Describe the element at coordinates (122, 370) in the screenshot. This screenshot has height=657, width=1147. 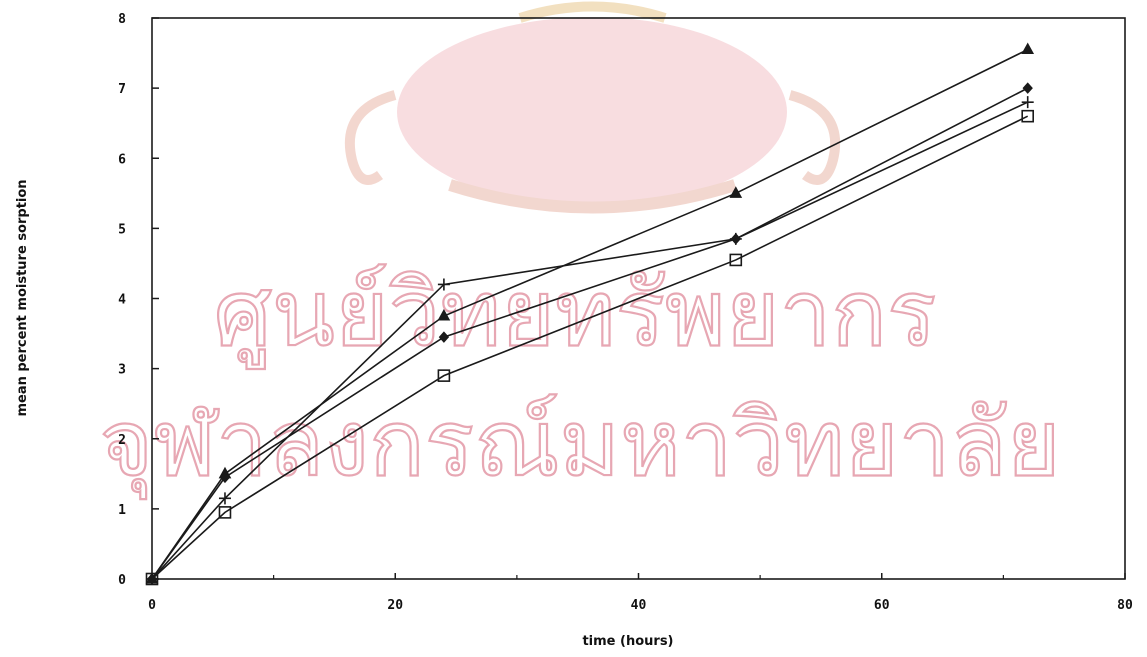
I see `y-tick-label: 3` at that location.